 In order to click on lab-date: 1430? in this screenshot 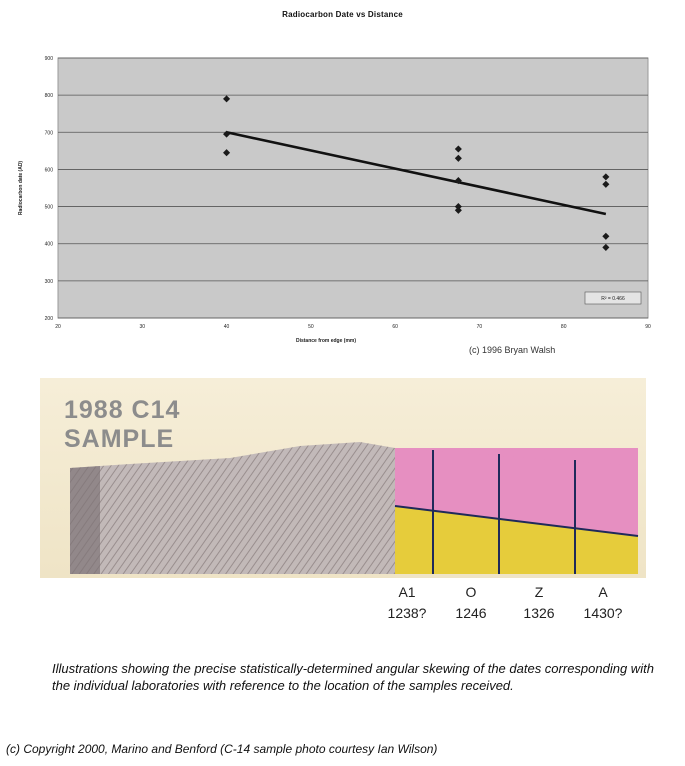, I will do `click(603, 613)`.